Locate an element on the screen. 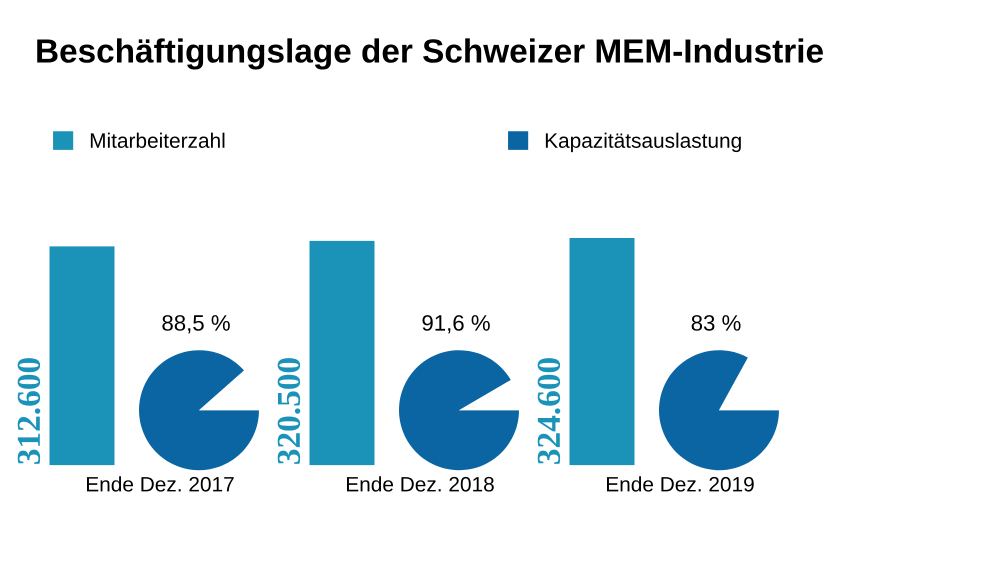  chart-title: Beschäftigungslage der Schweizer MEM-Industrie is located at coordinates (430, 54).